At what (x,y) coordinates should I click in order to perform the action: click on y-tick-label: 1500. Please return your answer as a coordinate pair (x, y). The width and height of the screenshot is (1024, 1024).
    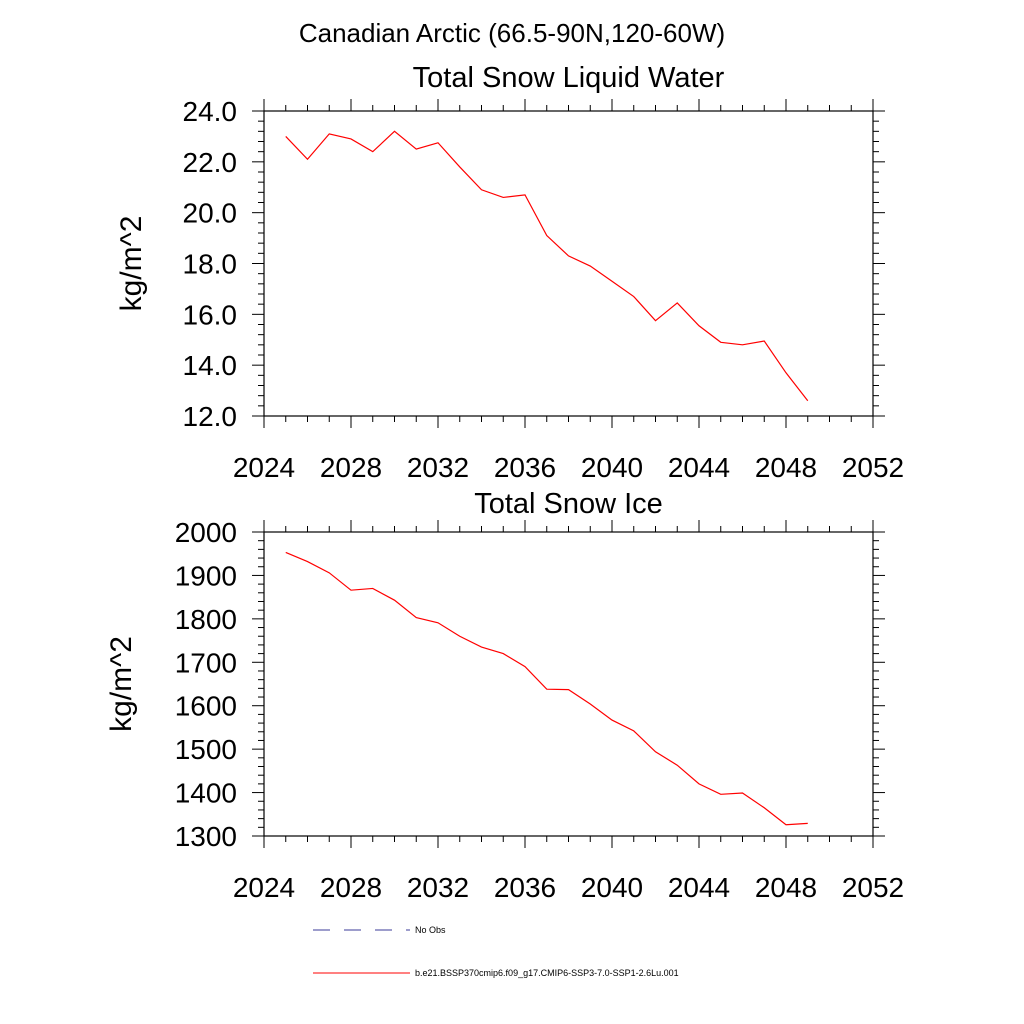
    Looking at the image, I should click on (206, 749).